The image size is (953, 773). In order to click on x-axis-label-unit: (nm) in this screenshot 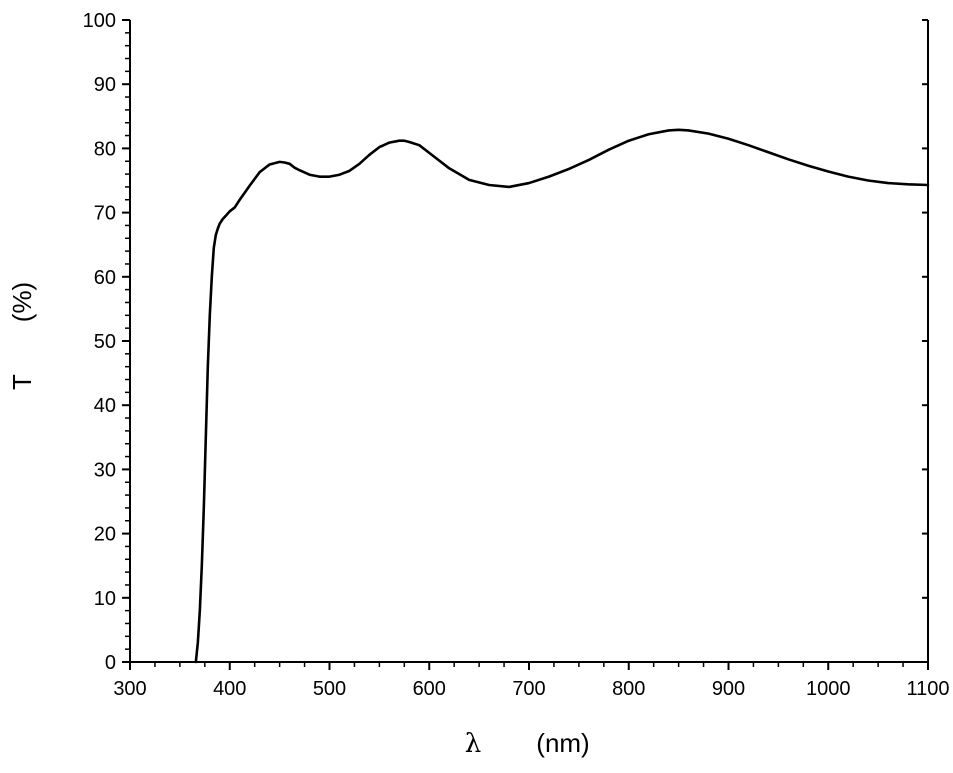, I will do `click(562, 743)`.